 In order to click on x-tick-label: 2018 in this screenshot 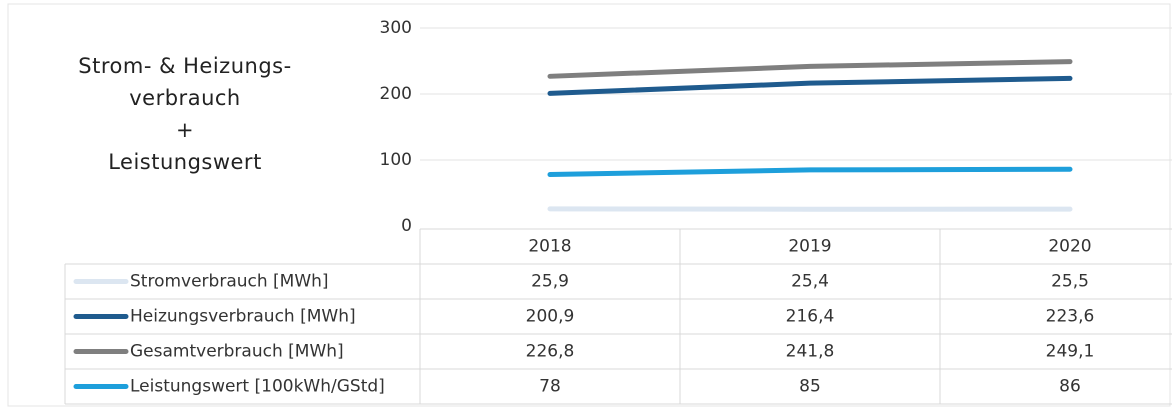, I will do `click(549, 247)`.